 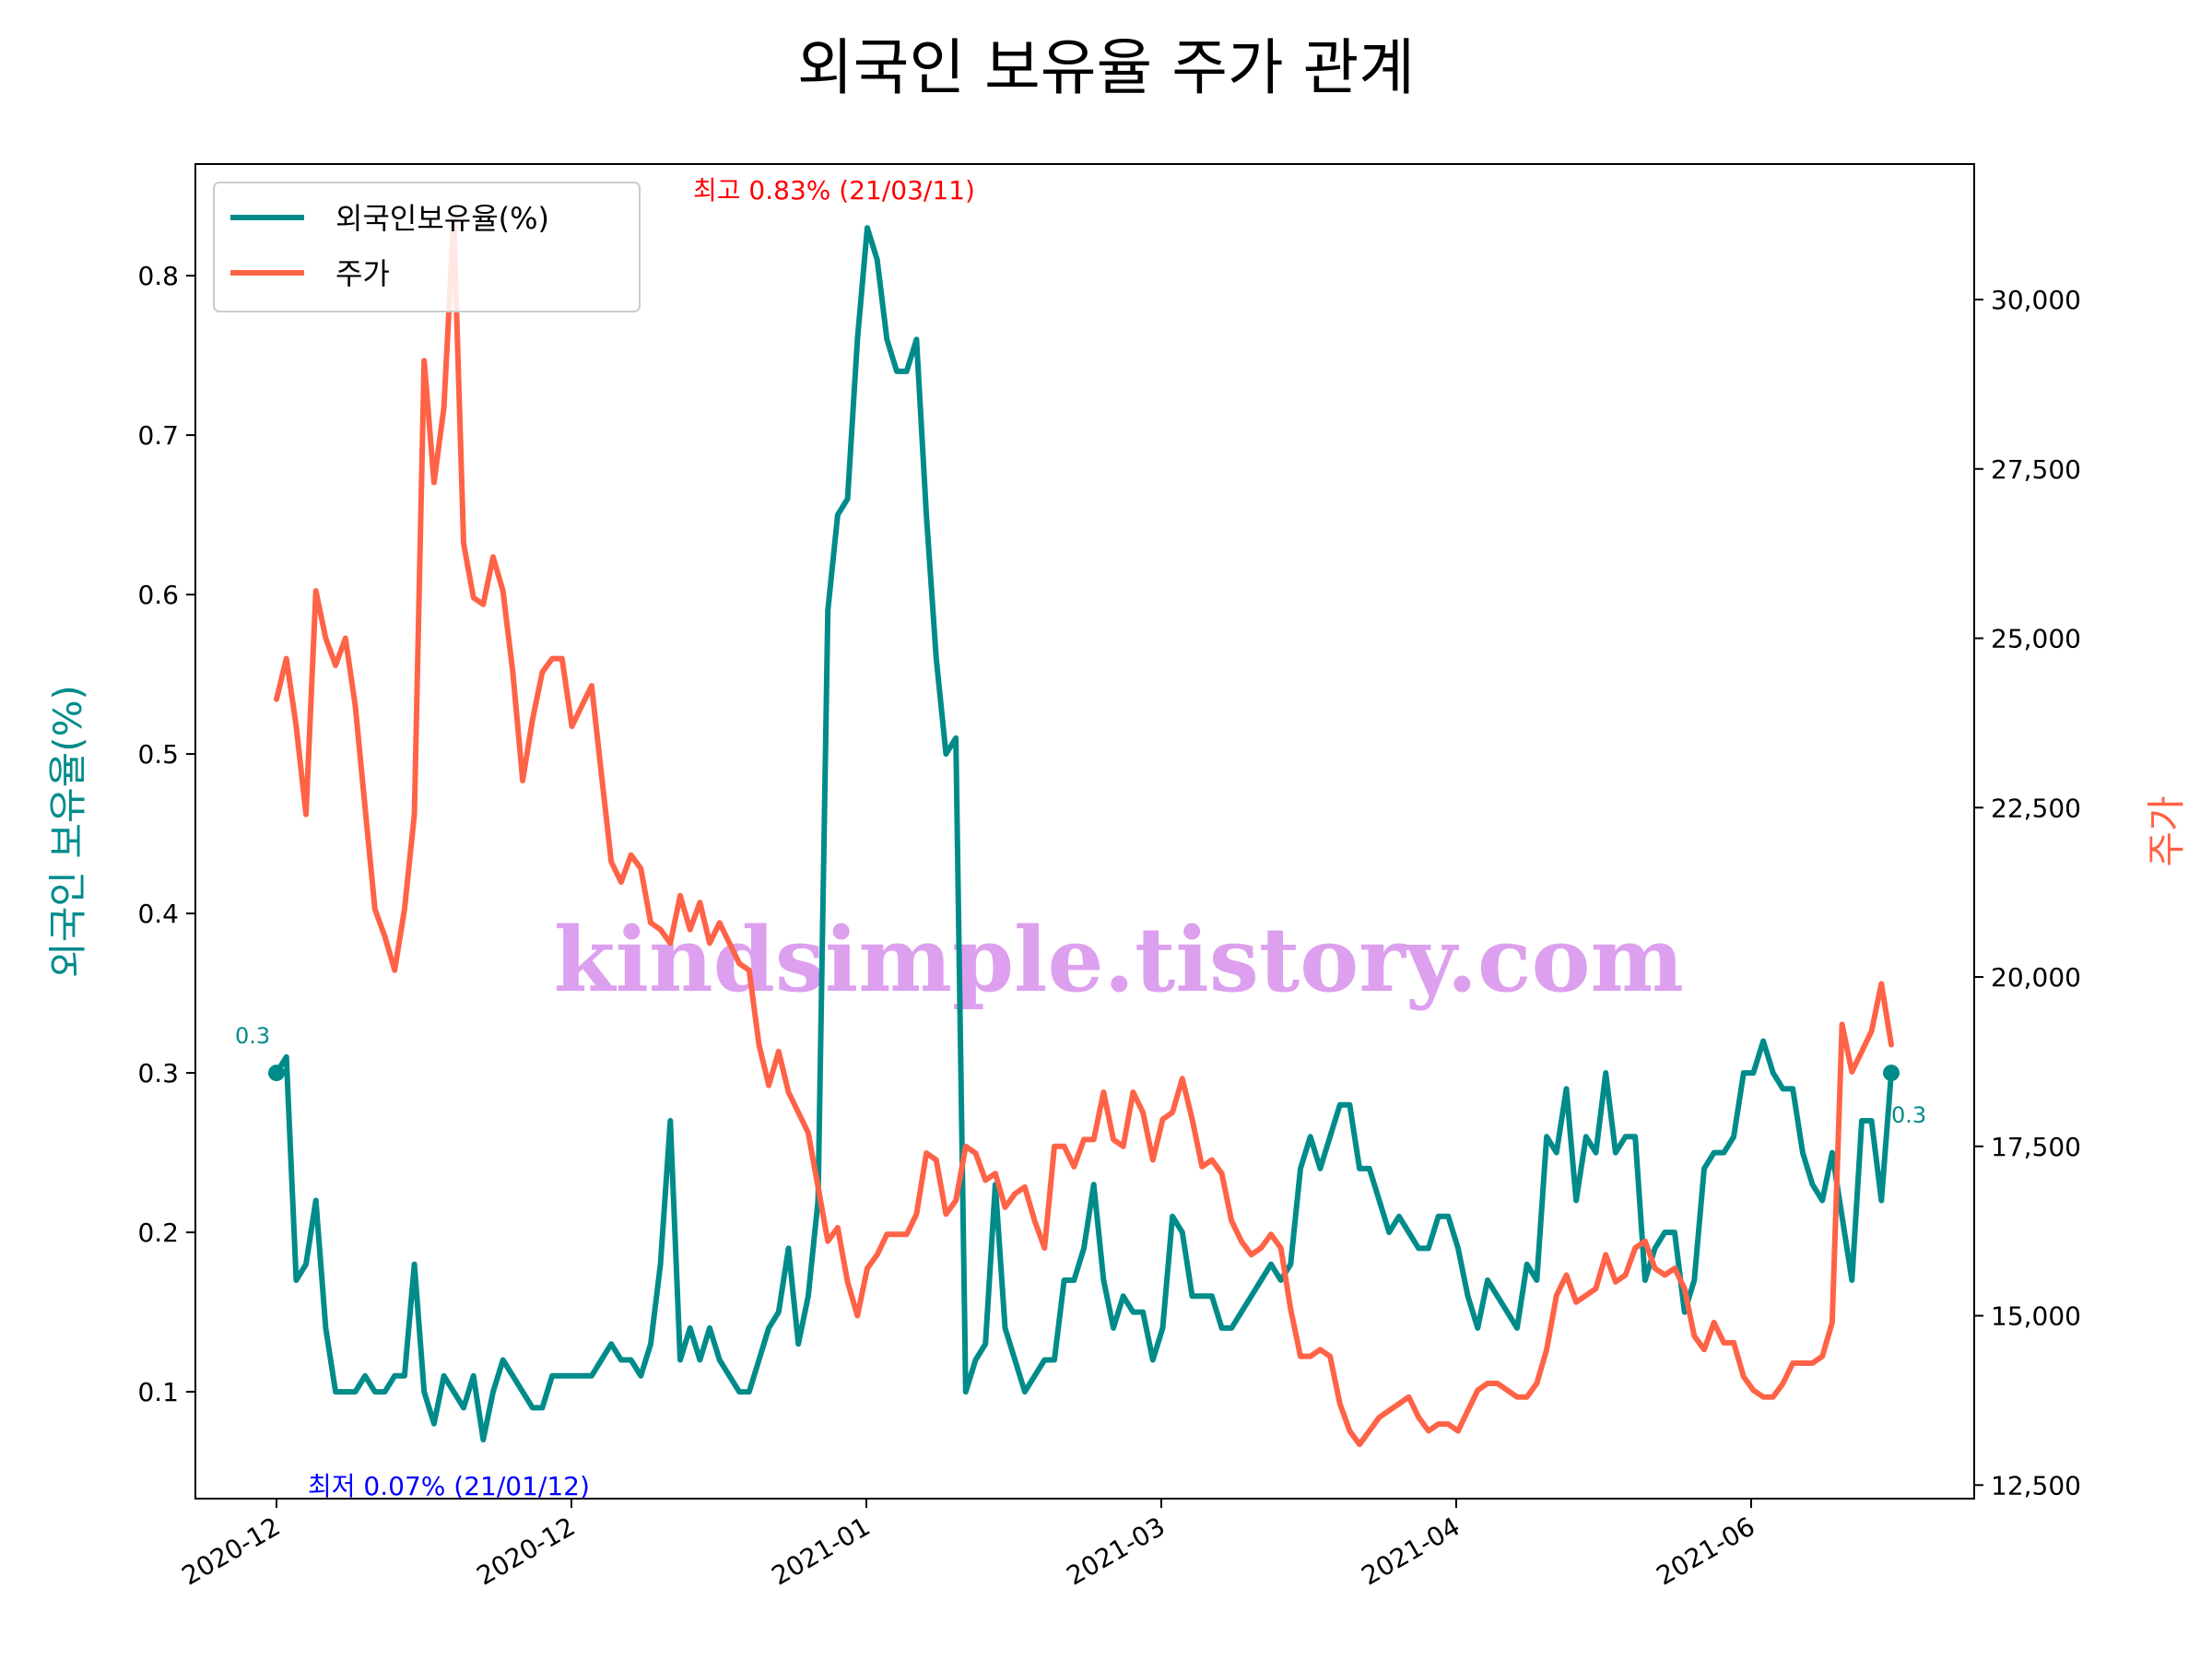 What do you see at coordinates (158, 754) in the screenshot?
I see `left-tick-label: 0.5` at bounding box center [158, 754].